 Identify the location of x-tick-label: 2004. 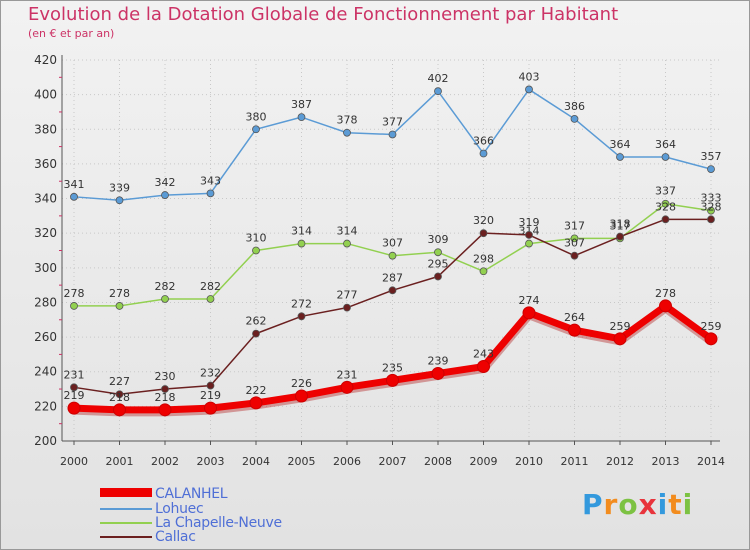
(256, 461).